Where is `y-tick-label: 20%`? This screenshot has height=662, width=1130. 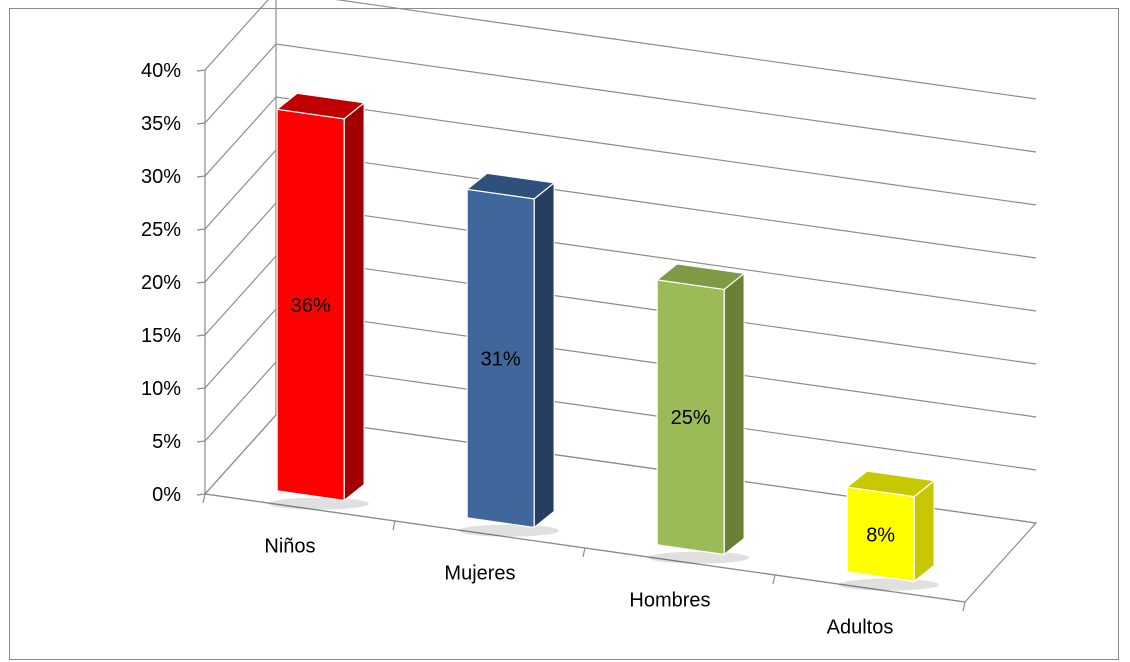 y-tick-label: 20% is located at coordinates (161, 283).